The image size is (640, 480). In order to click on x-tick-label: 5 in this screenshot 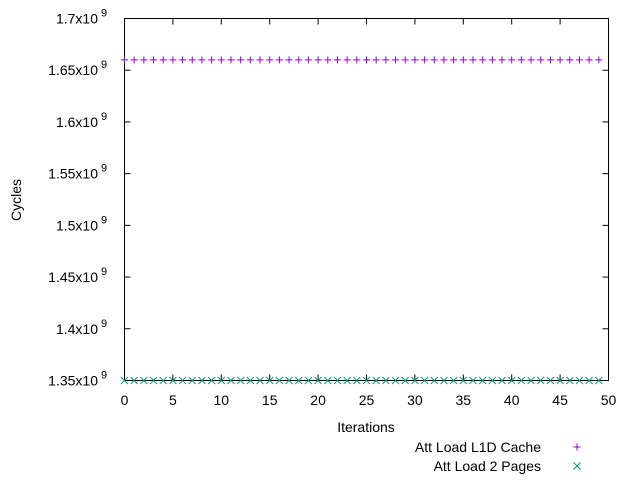, I will do `click(173, 400)`.